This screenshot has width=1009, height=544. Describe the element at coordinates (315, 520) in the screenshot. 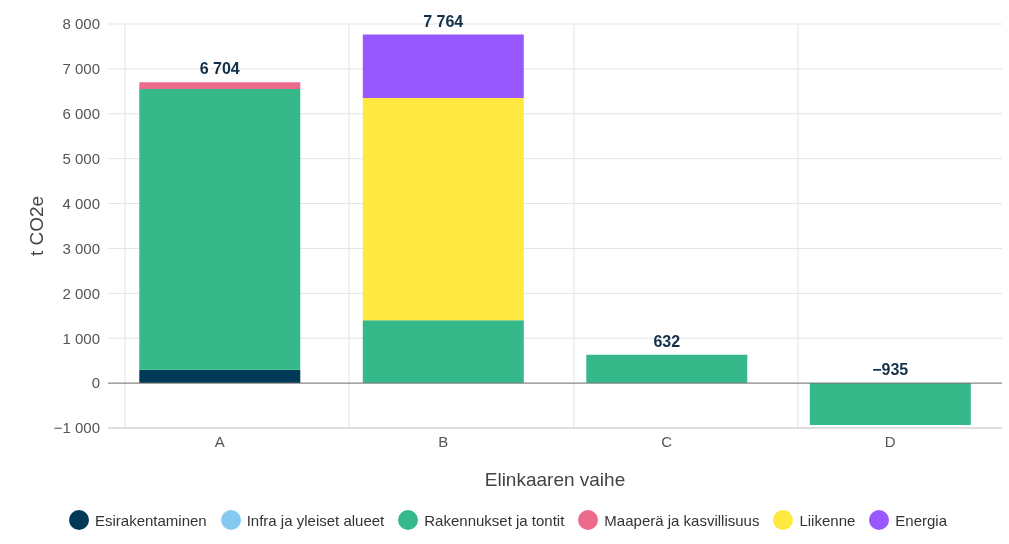

I see `legend-label: Infra ja yleiset alueet` at that location.